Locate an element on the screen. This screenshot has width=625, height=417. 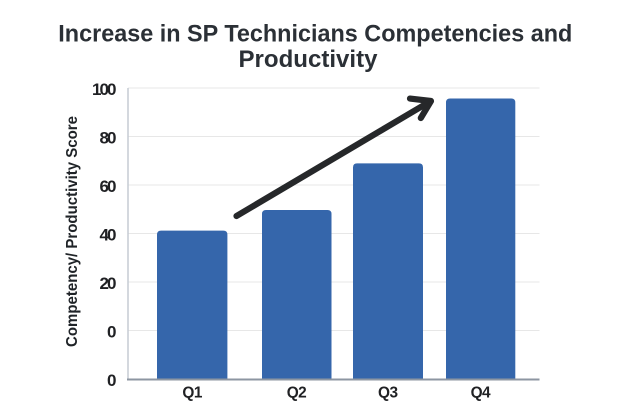
svg-text: Q1 is located at coordinates (192, 392).